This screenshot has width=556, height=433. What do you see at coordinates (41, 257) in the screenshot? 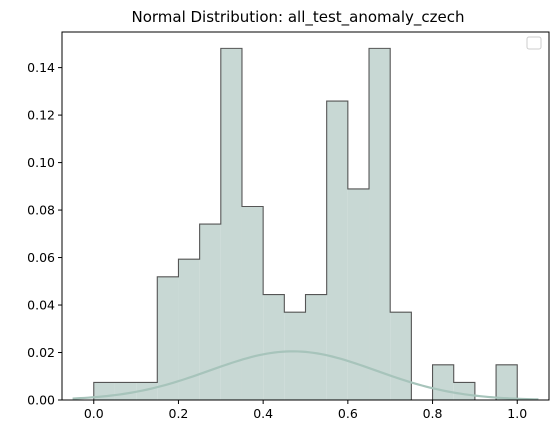
I see `y-tick-label: 0.06` at bounding box center [41, 257].